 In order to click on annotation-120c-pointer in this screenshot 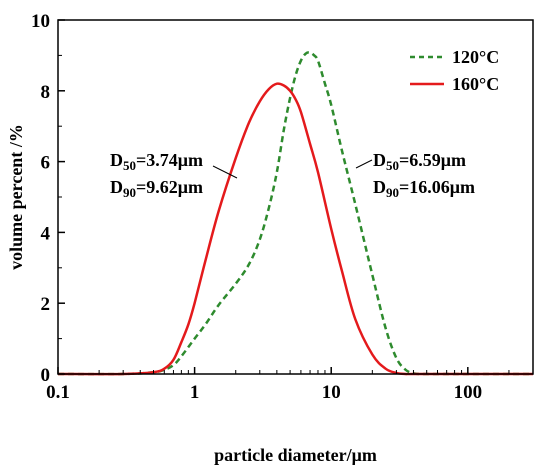, I will do `click(364, 164)`.